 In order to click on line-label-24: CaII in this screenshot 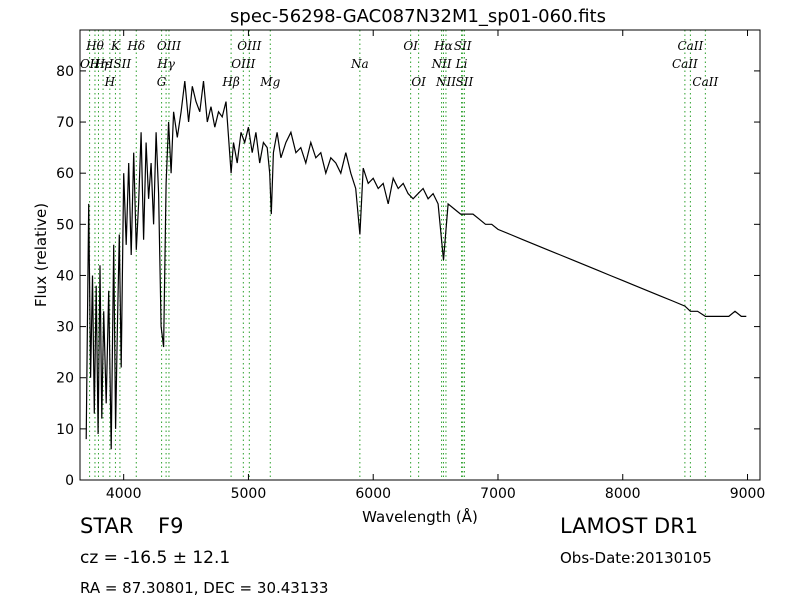, I will do `click(685, 64)`.